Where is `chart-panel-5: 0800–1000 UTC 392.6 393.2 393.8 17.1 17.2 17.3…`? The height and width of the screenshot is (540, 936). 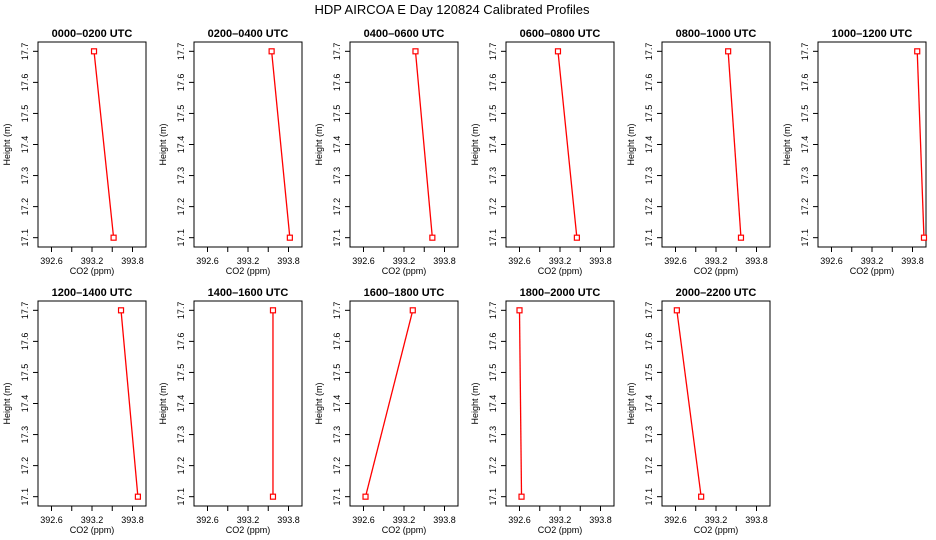 chart-panel-5: 0800–1000 UTC 392.6 393.2 393.8 17.1 17.2 17.3… is located at coordinates (698, 152).